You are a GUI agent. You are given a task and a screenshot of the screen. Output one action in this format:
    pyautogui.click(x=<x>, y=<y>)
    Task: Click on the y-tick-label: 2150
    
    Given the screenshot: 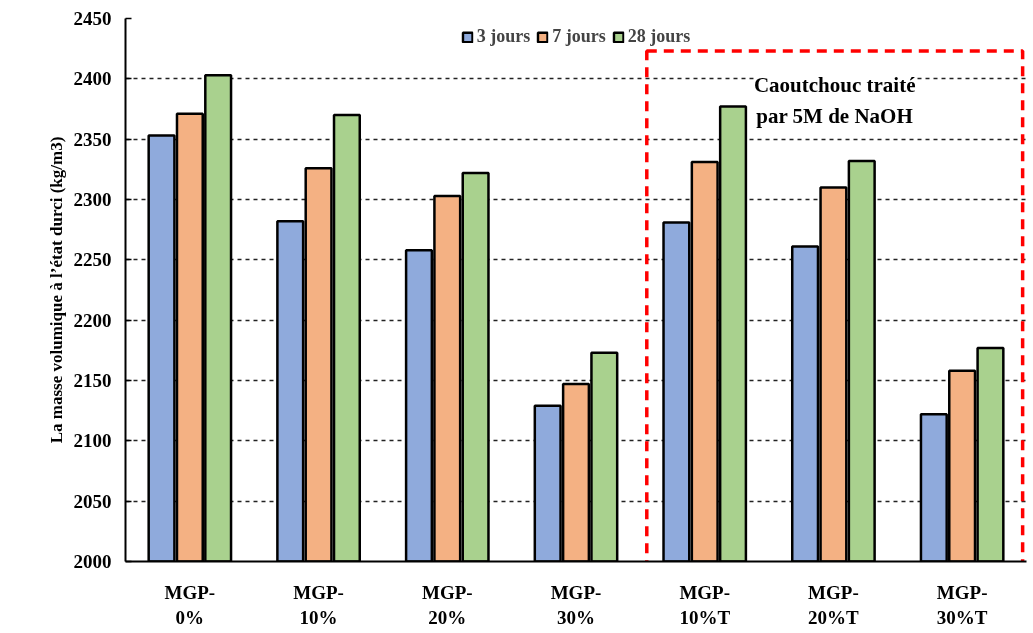 What is the action you would take?
    pyautogui.click(x=92, y=380)
    